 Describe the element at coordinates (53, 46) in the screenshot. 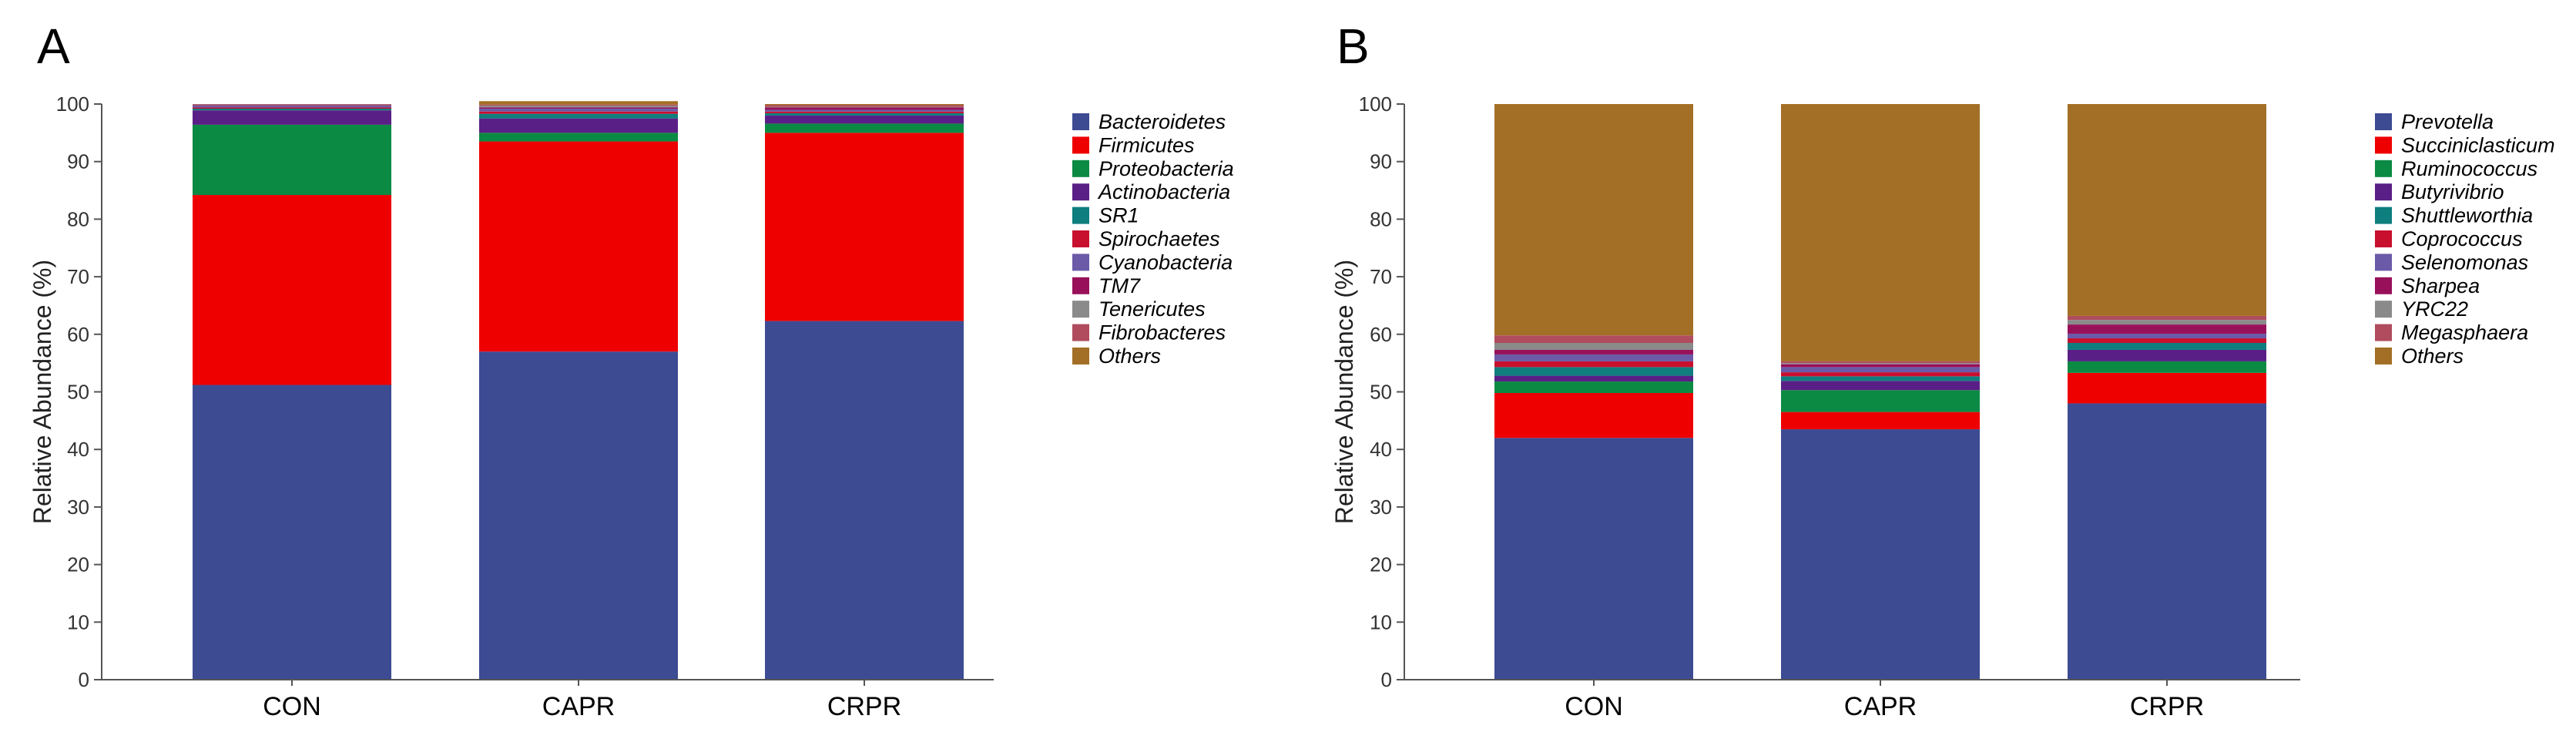

I see `panel-label: A` at that location.